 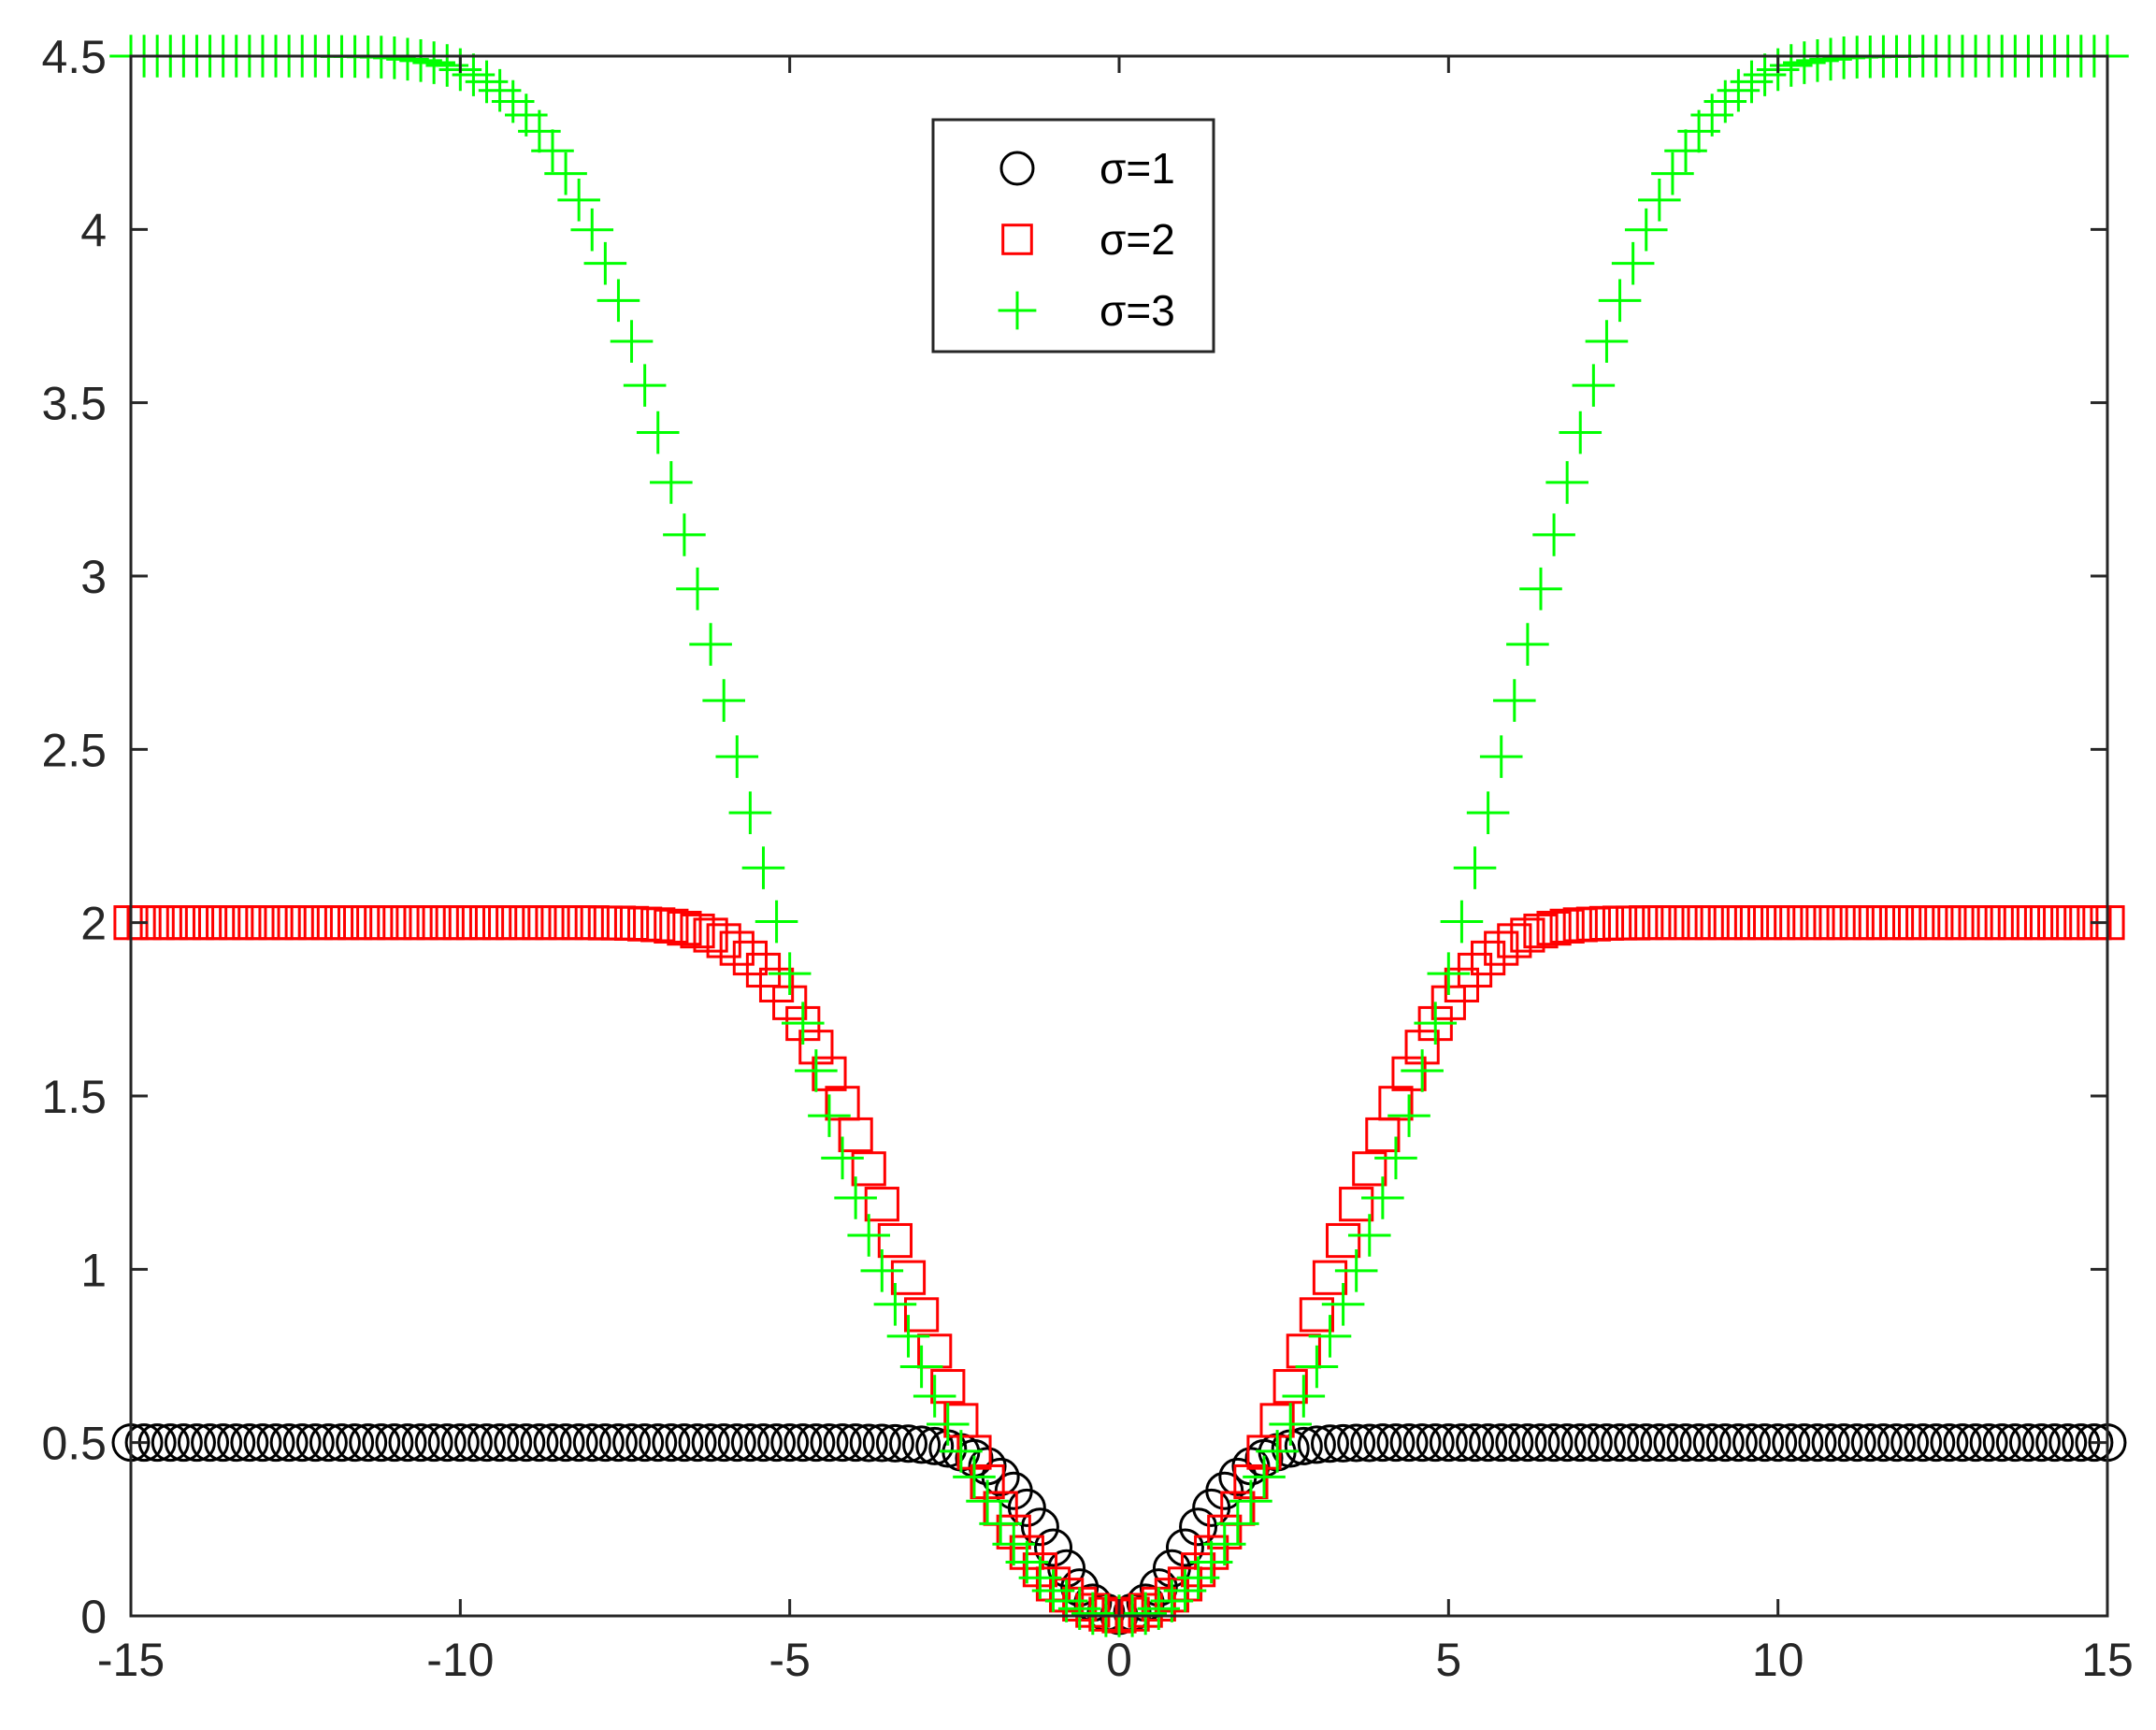 I want to click on x-tick-label: -5, so click(x=789, y=1660).